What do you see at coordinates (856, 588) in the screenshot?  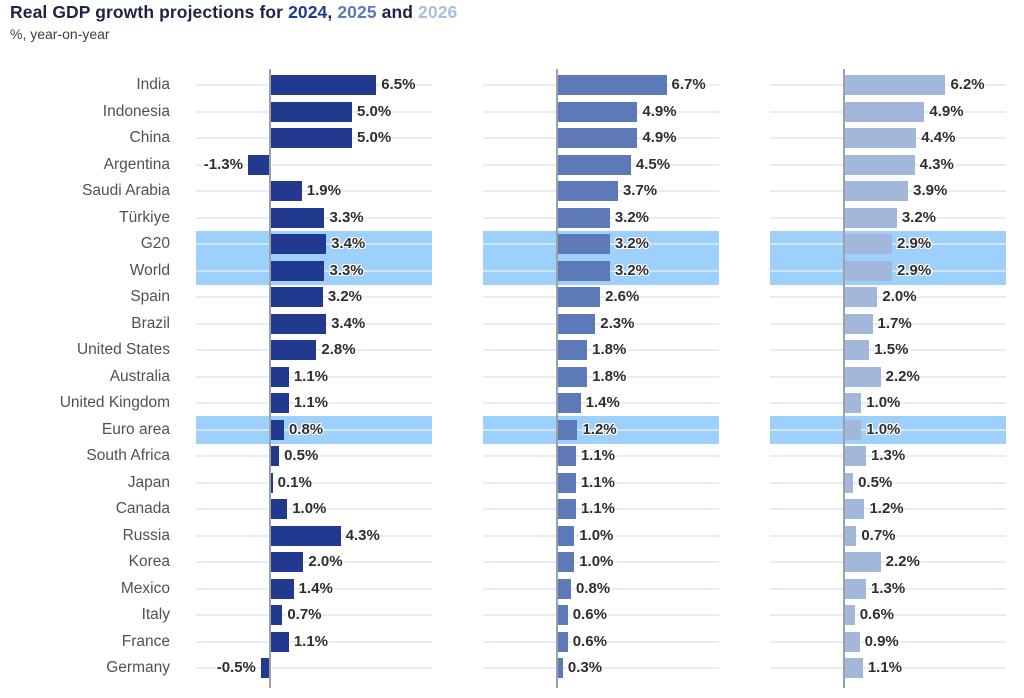 I see `bar-2026-mexico` at bounding box center [856, 588].